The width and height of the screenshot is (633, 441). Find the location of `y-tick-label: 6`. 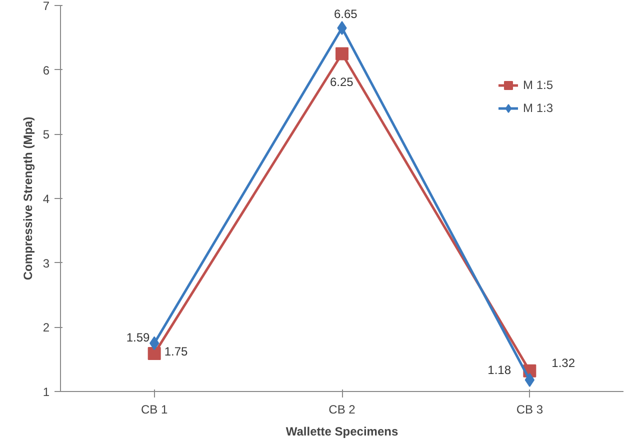

y-tick-label: 6 is located at coordinates (46, 70).